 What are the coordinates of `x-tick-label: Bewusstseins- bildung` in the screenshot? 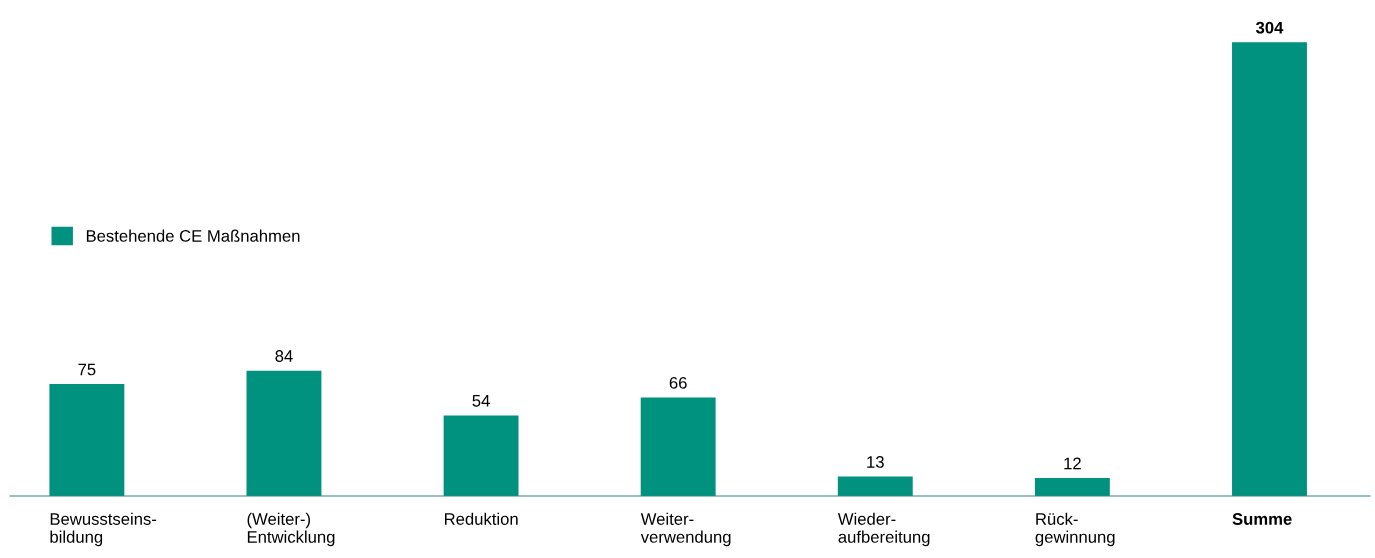 It's located at (103, 529).